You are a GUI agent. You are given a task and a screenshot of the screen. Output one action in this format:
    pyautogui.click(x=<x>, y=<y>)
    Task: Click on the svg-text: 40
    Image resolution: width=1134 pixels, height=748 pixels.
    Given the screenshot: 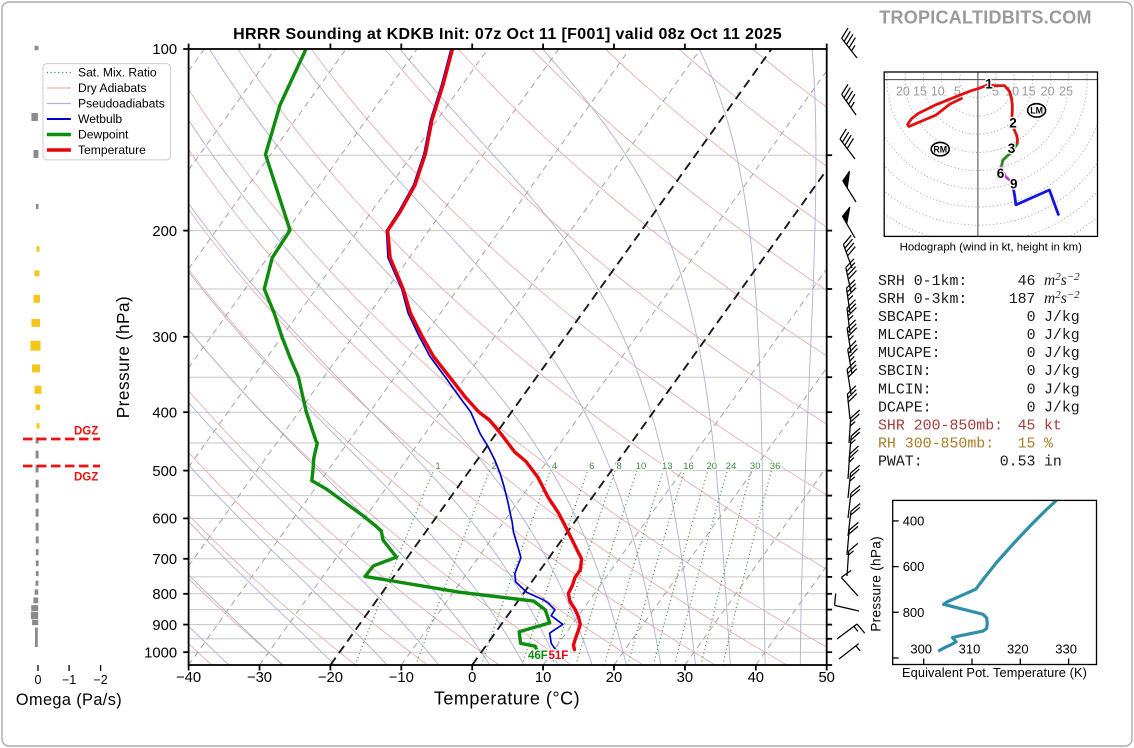 What is the action you would take?
    pyautogui.click(x=756, y=678)
    